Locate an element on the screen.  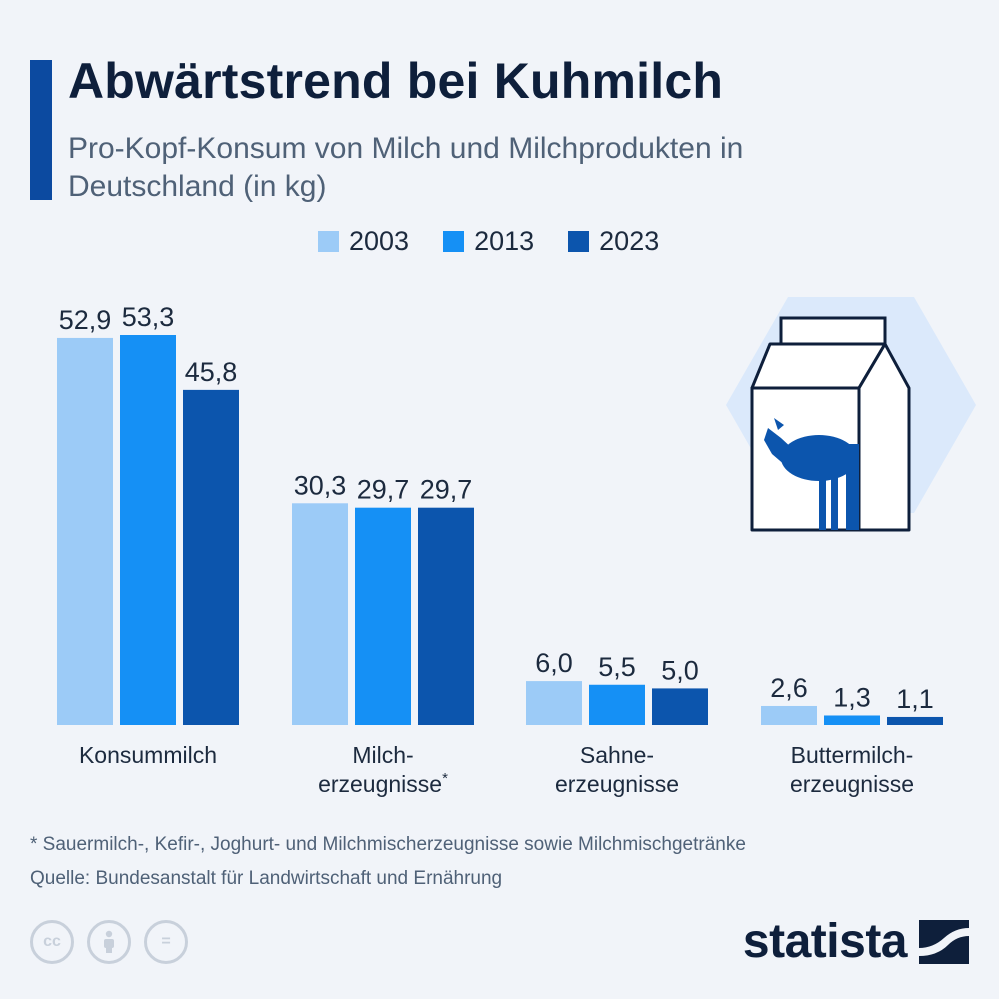
category-label: Konsummilch is located at coordinates (148, 755).